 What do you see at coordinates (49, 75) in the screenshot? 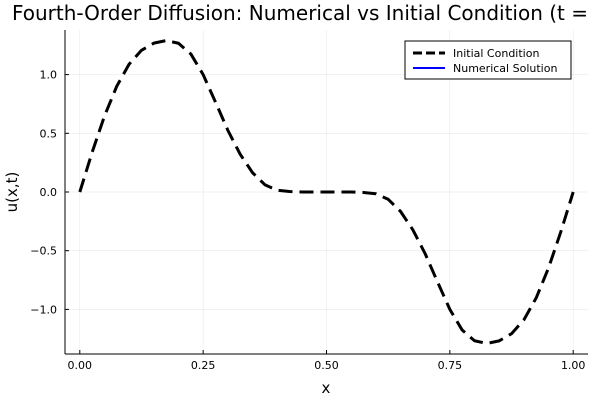
I see `y-tick-label: 1.0` at bounding box center [49, 75].